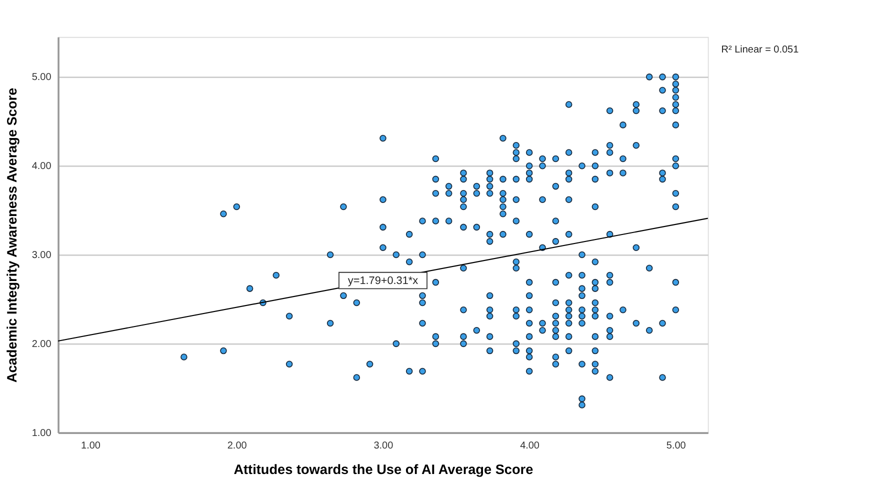 This screenshot has width=893, height=502. I want to click on y-tick-label: 1.00, so click(42, 433).